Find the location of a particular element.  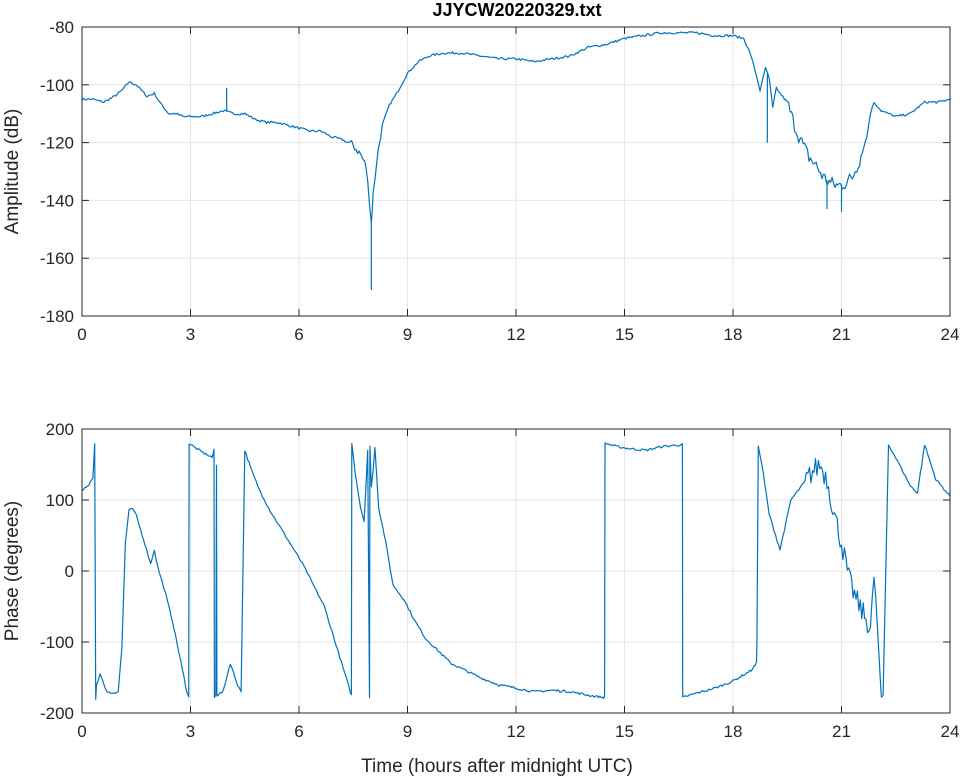

phase-y-tick-label: -100 is located at coordinates (57, 642).